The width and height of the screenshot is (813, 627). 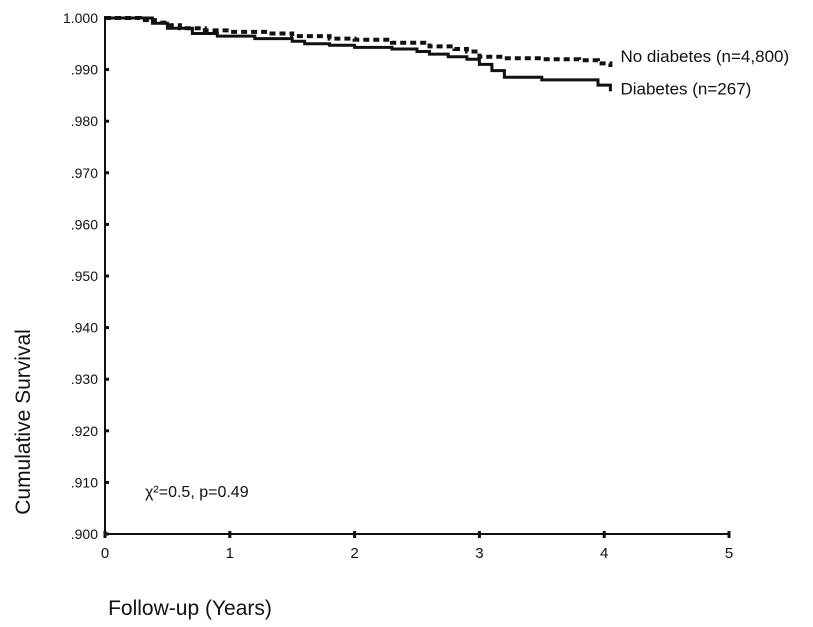 What do you see at coordinates (84, 482) in the screenshot?
I see `y-tick-label: .910` at bounding box center [84, 482].